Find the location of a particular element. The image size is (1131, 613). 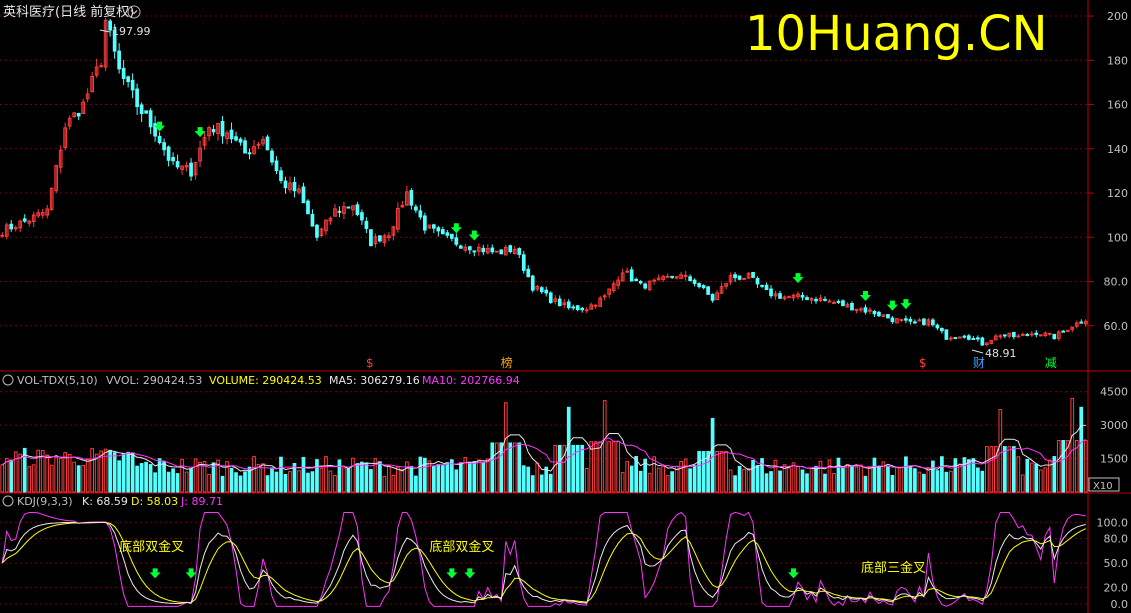

chevron-down-icon is located at coordinates (134, 12).